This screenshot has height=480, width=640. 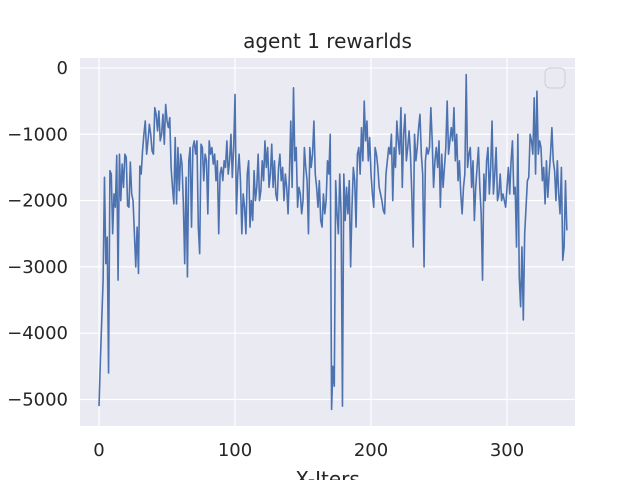 What do you see at coordinates (235, 450) in the screenshot?
I see `x-tick-label: 100` at bounding box center [235, 450].